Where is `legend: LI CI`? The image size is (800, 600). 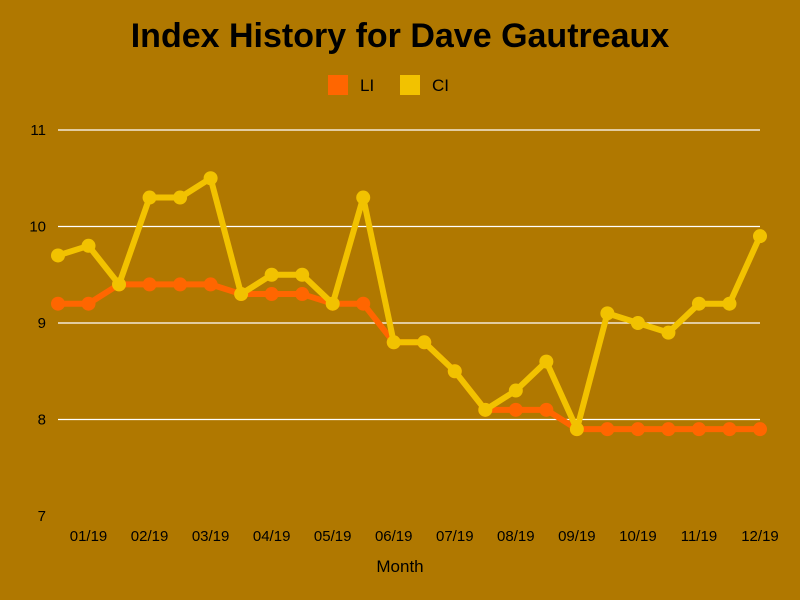
legend: LI CI is located at coordinates (388, 85).